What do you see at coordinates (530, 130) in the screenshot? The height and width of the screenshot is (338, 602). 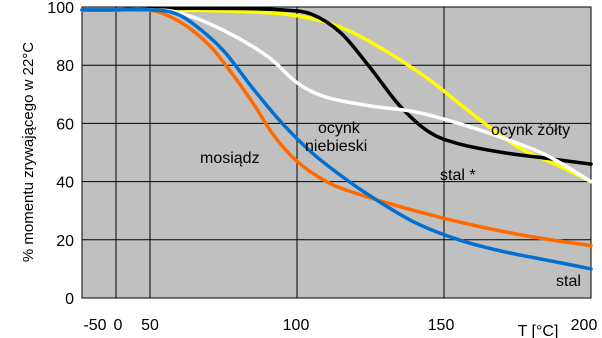 I see `label-ocynk-zolty: ocynk żółty` at bounding box center [530, 130].